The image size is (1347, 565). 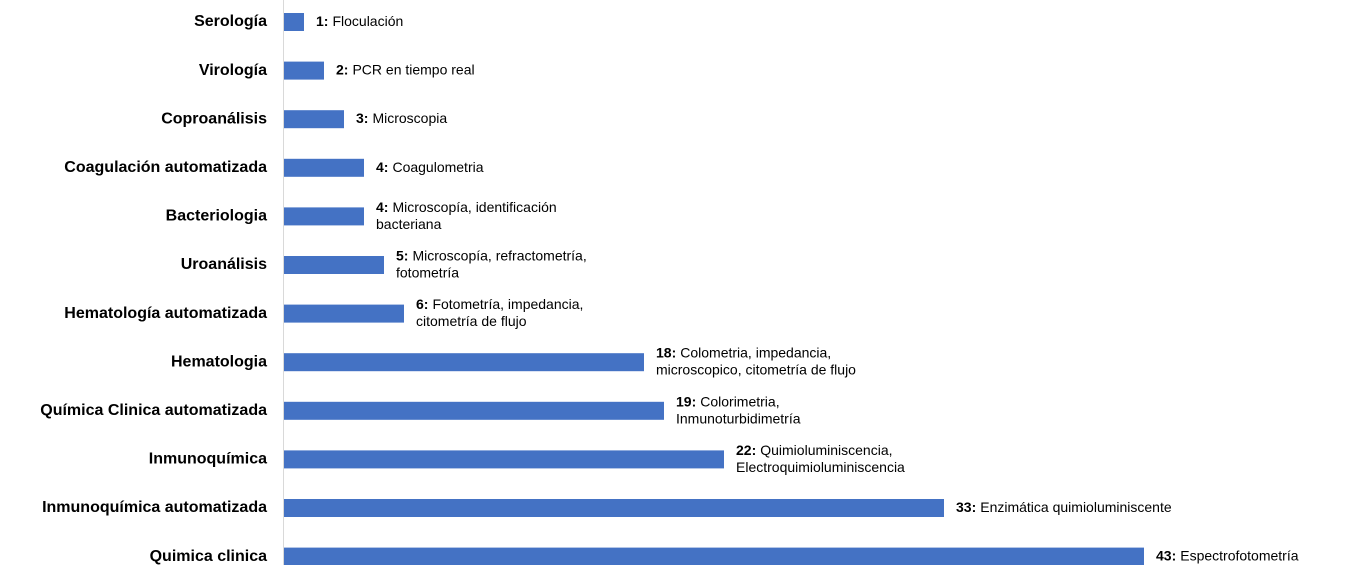 What do you see at coordinates (224, 264) in the screenshot?
I see `category-label: Uroanálisis` at bounding box center [224, 264].